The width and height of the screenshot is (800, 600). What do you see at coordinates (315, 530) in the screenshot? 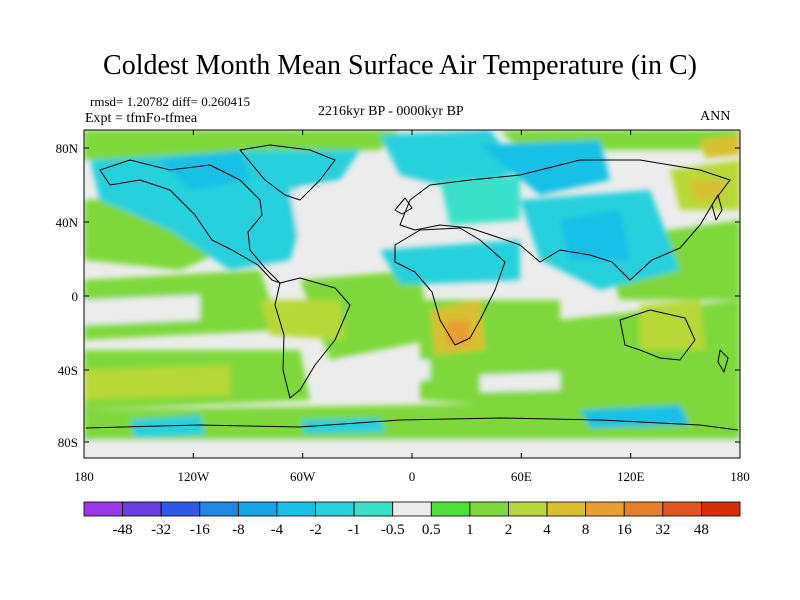
I see `colorbar-label: -2` at bounding box center [315, 530].